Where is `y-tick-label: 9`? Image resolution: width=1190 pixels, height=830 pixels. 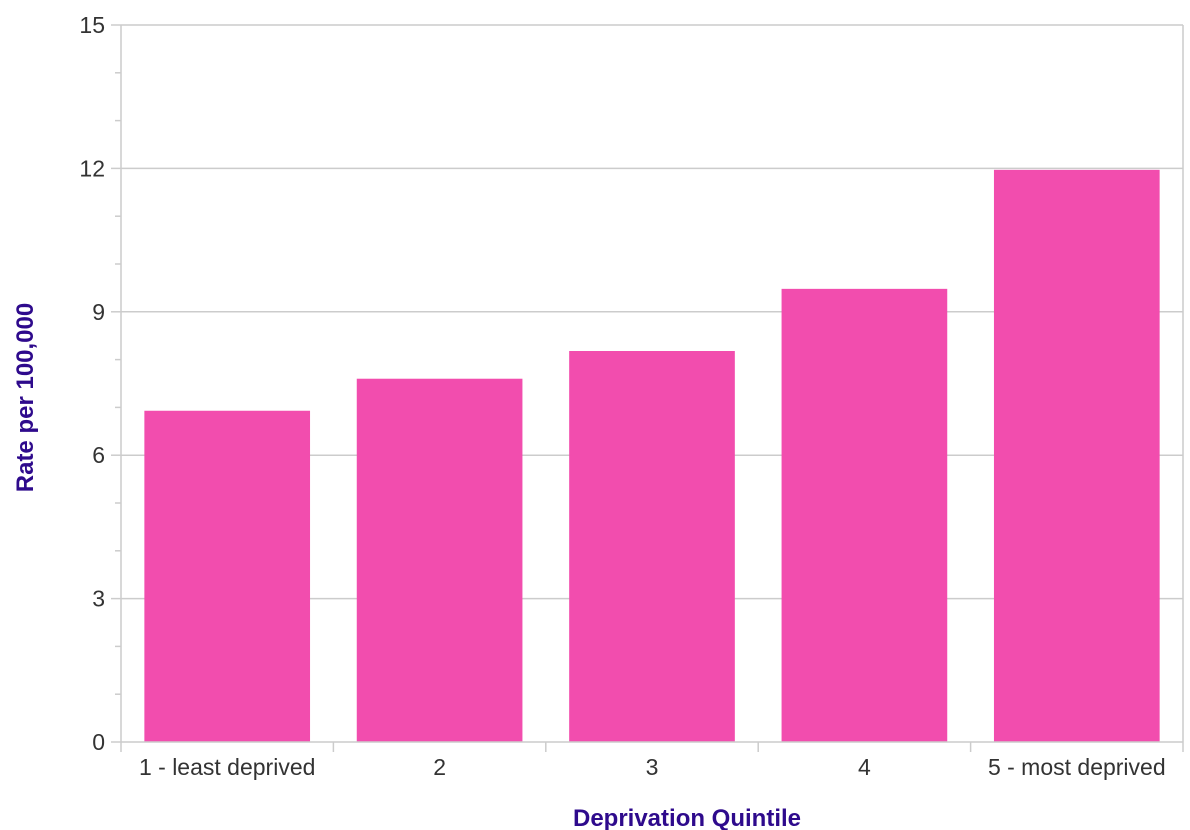
y-tick-label: 9 is located at coordinates (98, 312).